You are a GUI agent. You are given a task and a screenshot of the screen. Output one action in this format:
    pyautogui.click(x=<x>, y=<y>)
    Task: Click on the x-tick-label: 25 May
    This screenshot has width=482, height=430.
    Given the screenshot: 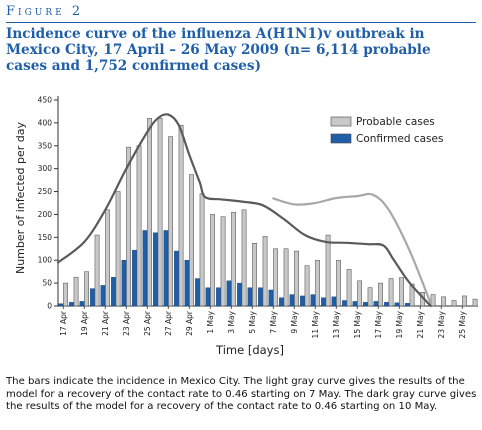 What is the action you would take?
    pyautogui.click(x=462, y=324)
    